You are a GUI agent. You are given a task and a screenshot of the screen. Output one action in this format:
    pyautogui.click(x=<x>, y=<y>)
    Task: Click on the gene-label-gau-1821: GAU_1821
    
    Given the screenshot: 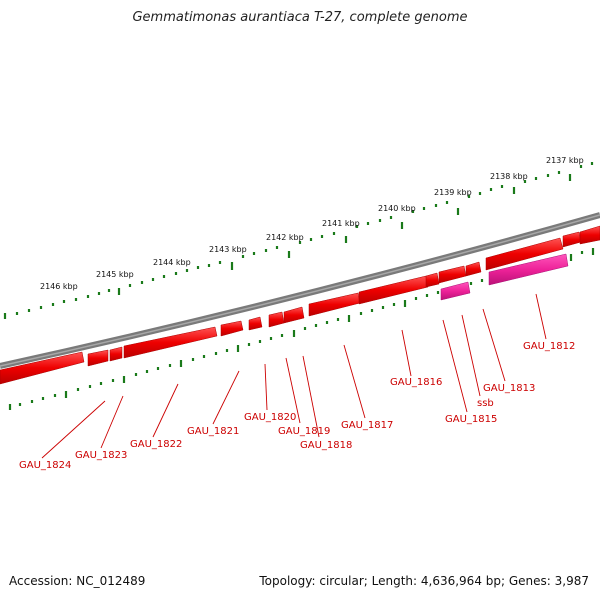 What is the action you would take?
    pyautogui.click(x=213, y=431)
    